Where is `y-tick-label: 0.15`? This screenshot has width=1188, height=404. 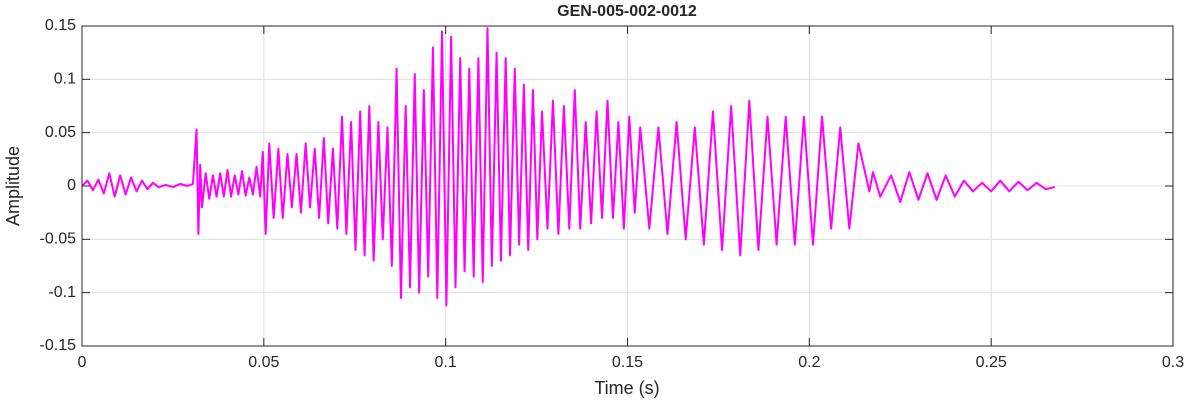
y-tick-label: 0.15 is located at coordinates (60, 25).